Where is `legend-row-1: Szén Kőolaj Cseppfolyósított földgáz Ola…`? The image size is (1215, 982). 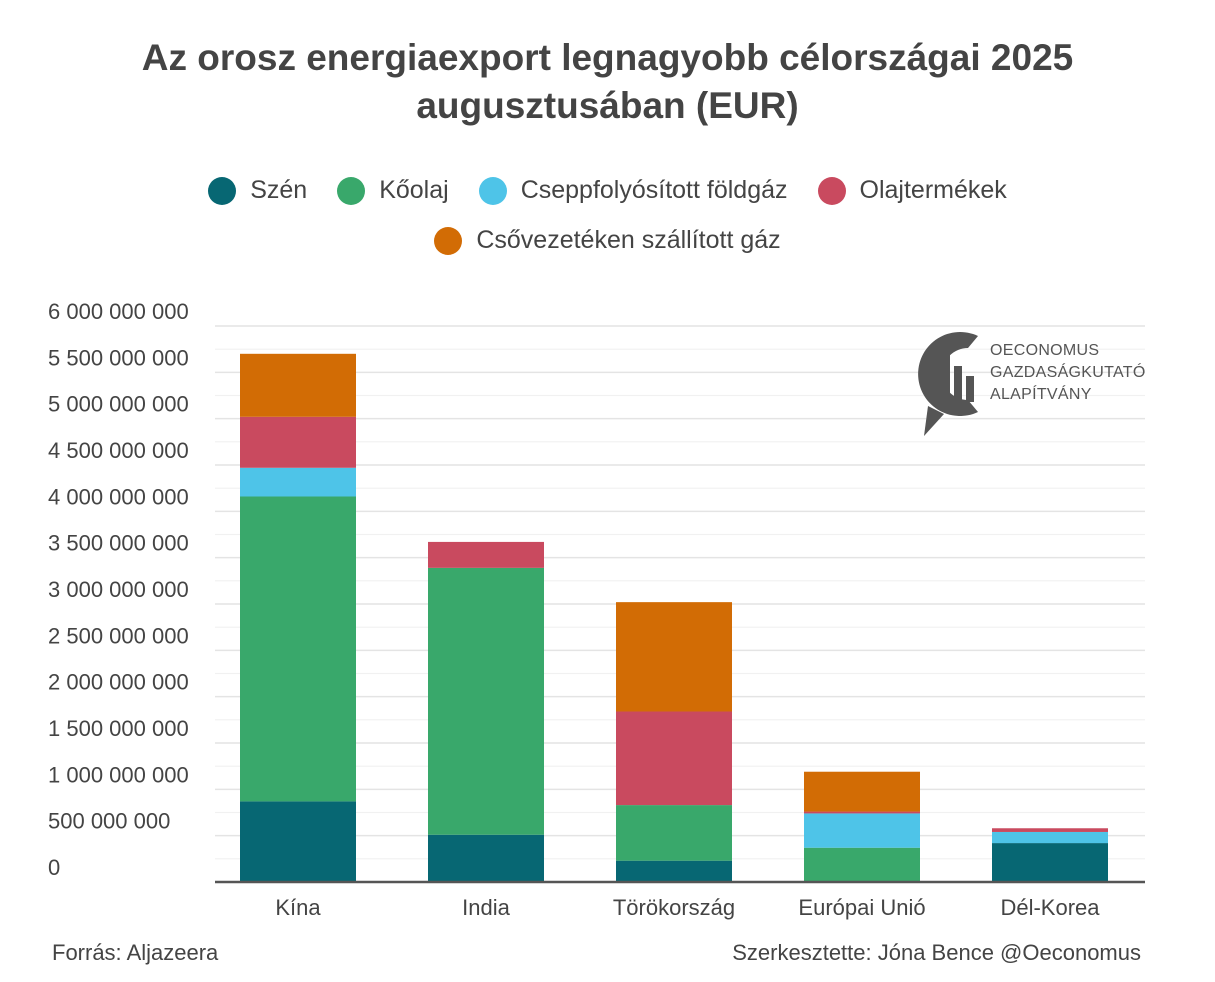 legend-row-1: Szén Kőolaj Cseppfolyósított földgáz Ola… is located at coordinates (607, 190).